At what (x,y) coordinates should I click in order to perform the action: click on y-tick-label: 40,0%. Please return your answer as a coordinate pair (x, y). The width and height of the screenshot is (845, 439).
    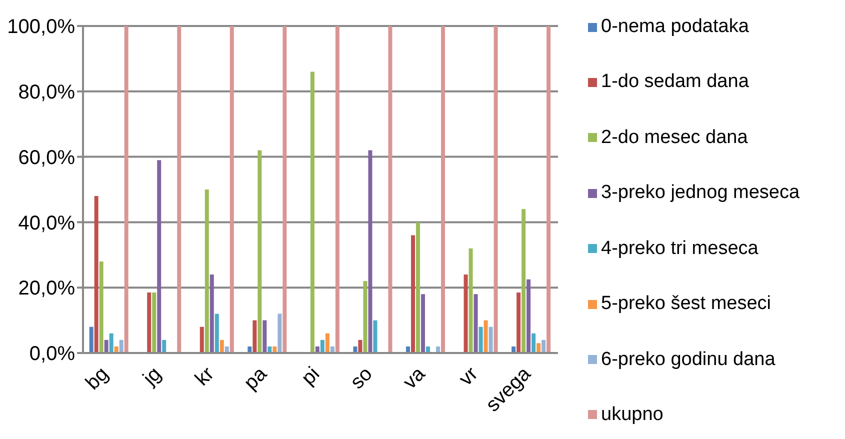
    Looking at the image, I should click on (47, 223).